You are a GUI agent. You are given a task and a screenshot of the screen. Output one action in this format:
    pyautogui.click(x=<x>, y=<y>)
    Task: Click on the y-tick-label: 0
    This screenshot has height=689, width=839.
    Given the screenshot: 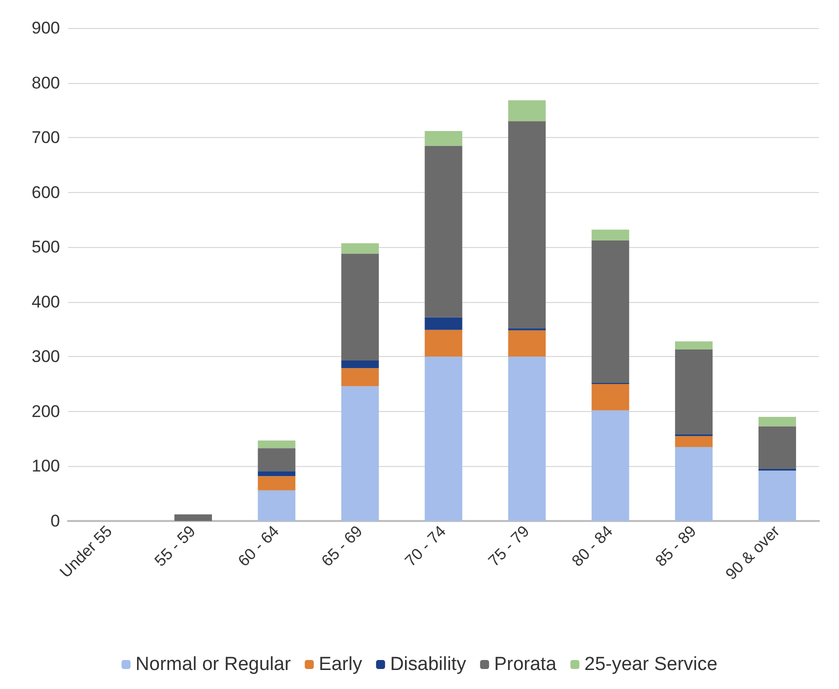 What is the action you would take?
    pyautogui.click(x=55, y=521)
    